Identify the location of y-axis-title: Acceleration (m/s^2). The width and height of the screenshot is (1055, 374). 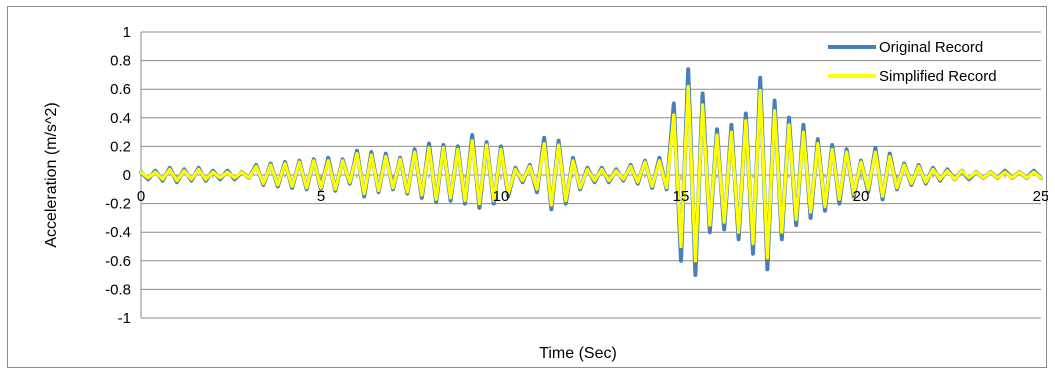
(51, 174).